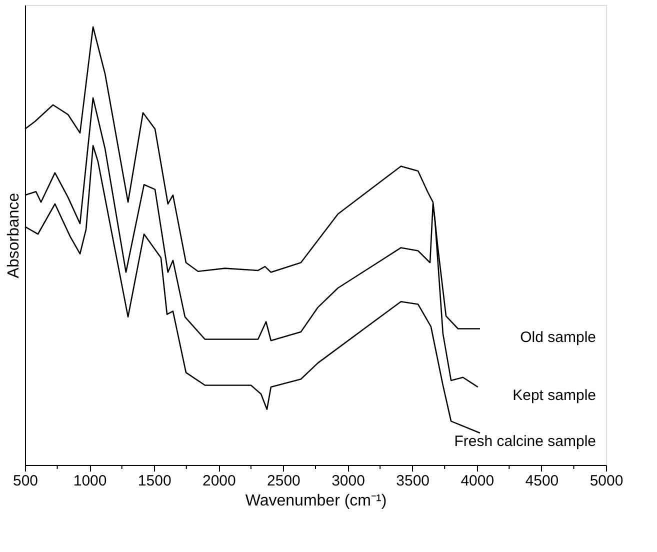  I want to click on x-tick-label: 1000, so click(90, 481).